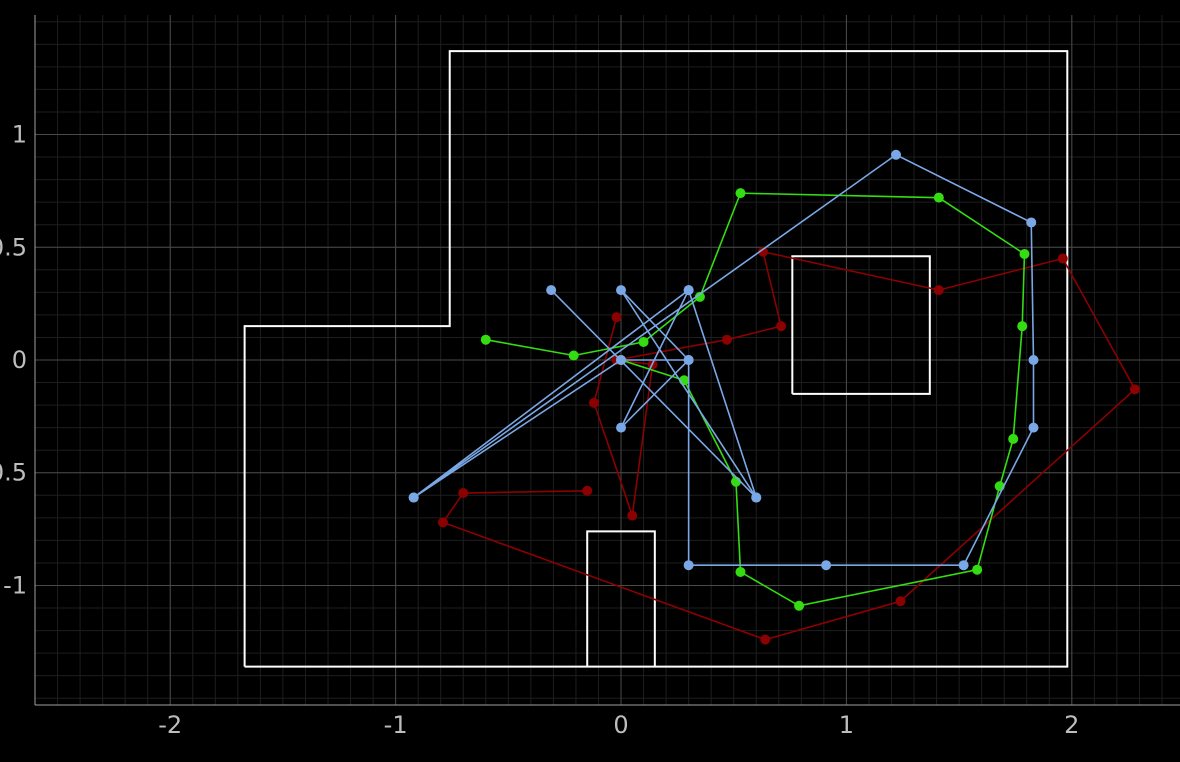 Image resolution: width=1180 pixels, height=762 pixels. What do you see at coordinates (19, 360) in the screenshot?
I see `y-tick-label: 0` at bounding box center [19, 360].